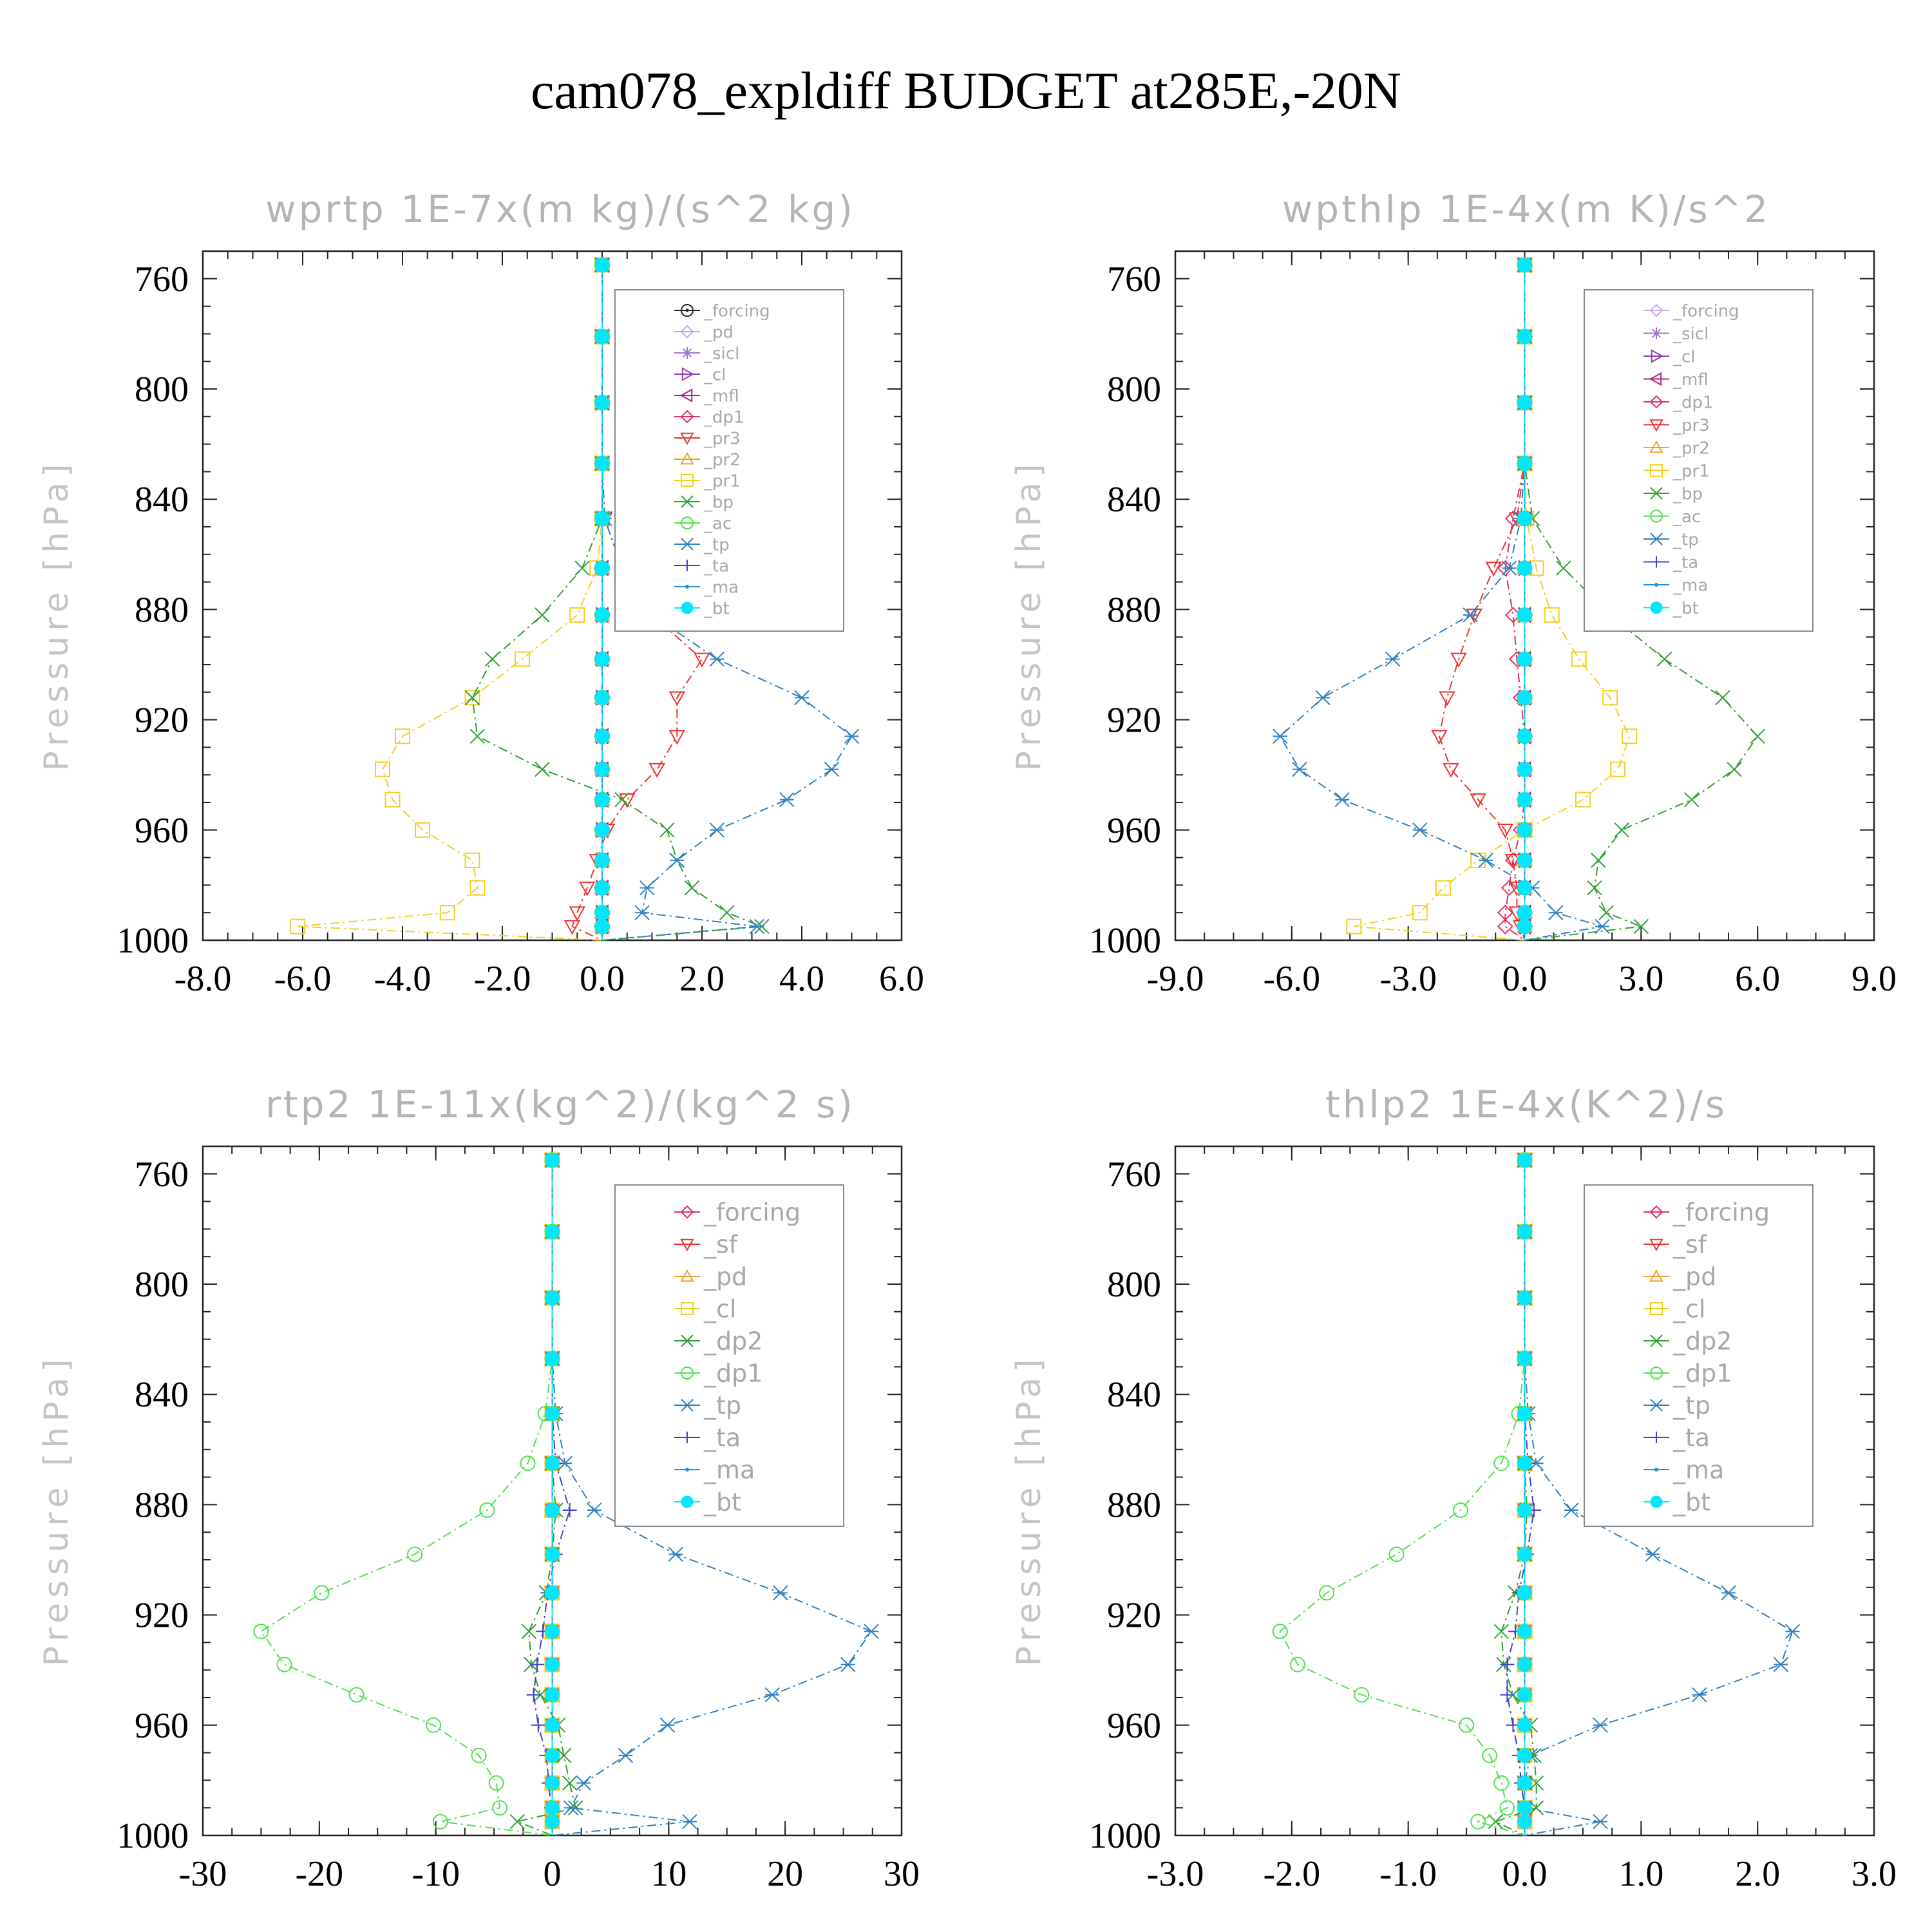 Image resolution: width=1932 pixels, height=1932 pixels. What do you see at coordinates (1125, 941) in the screenshot?
I see `y-tick-label: 1000` at bounding box center [1125, 941].